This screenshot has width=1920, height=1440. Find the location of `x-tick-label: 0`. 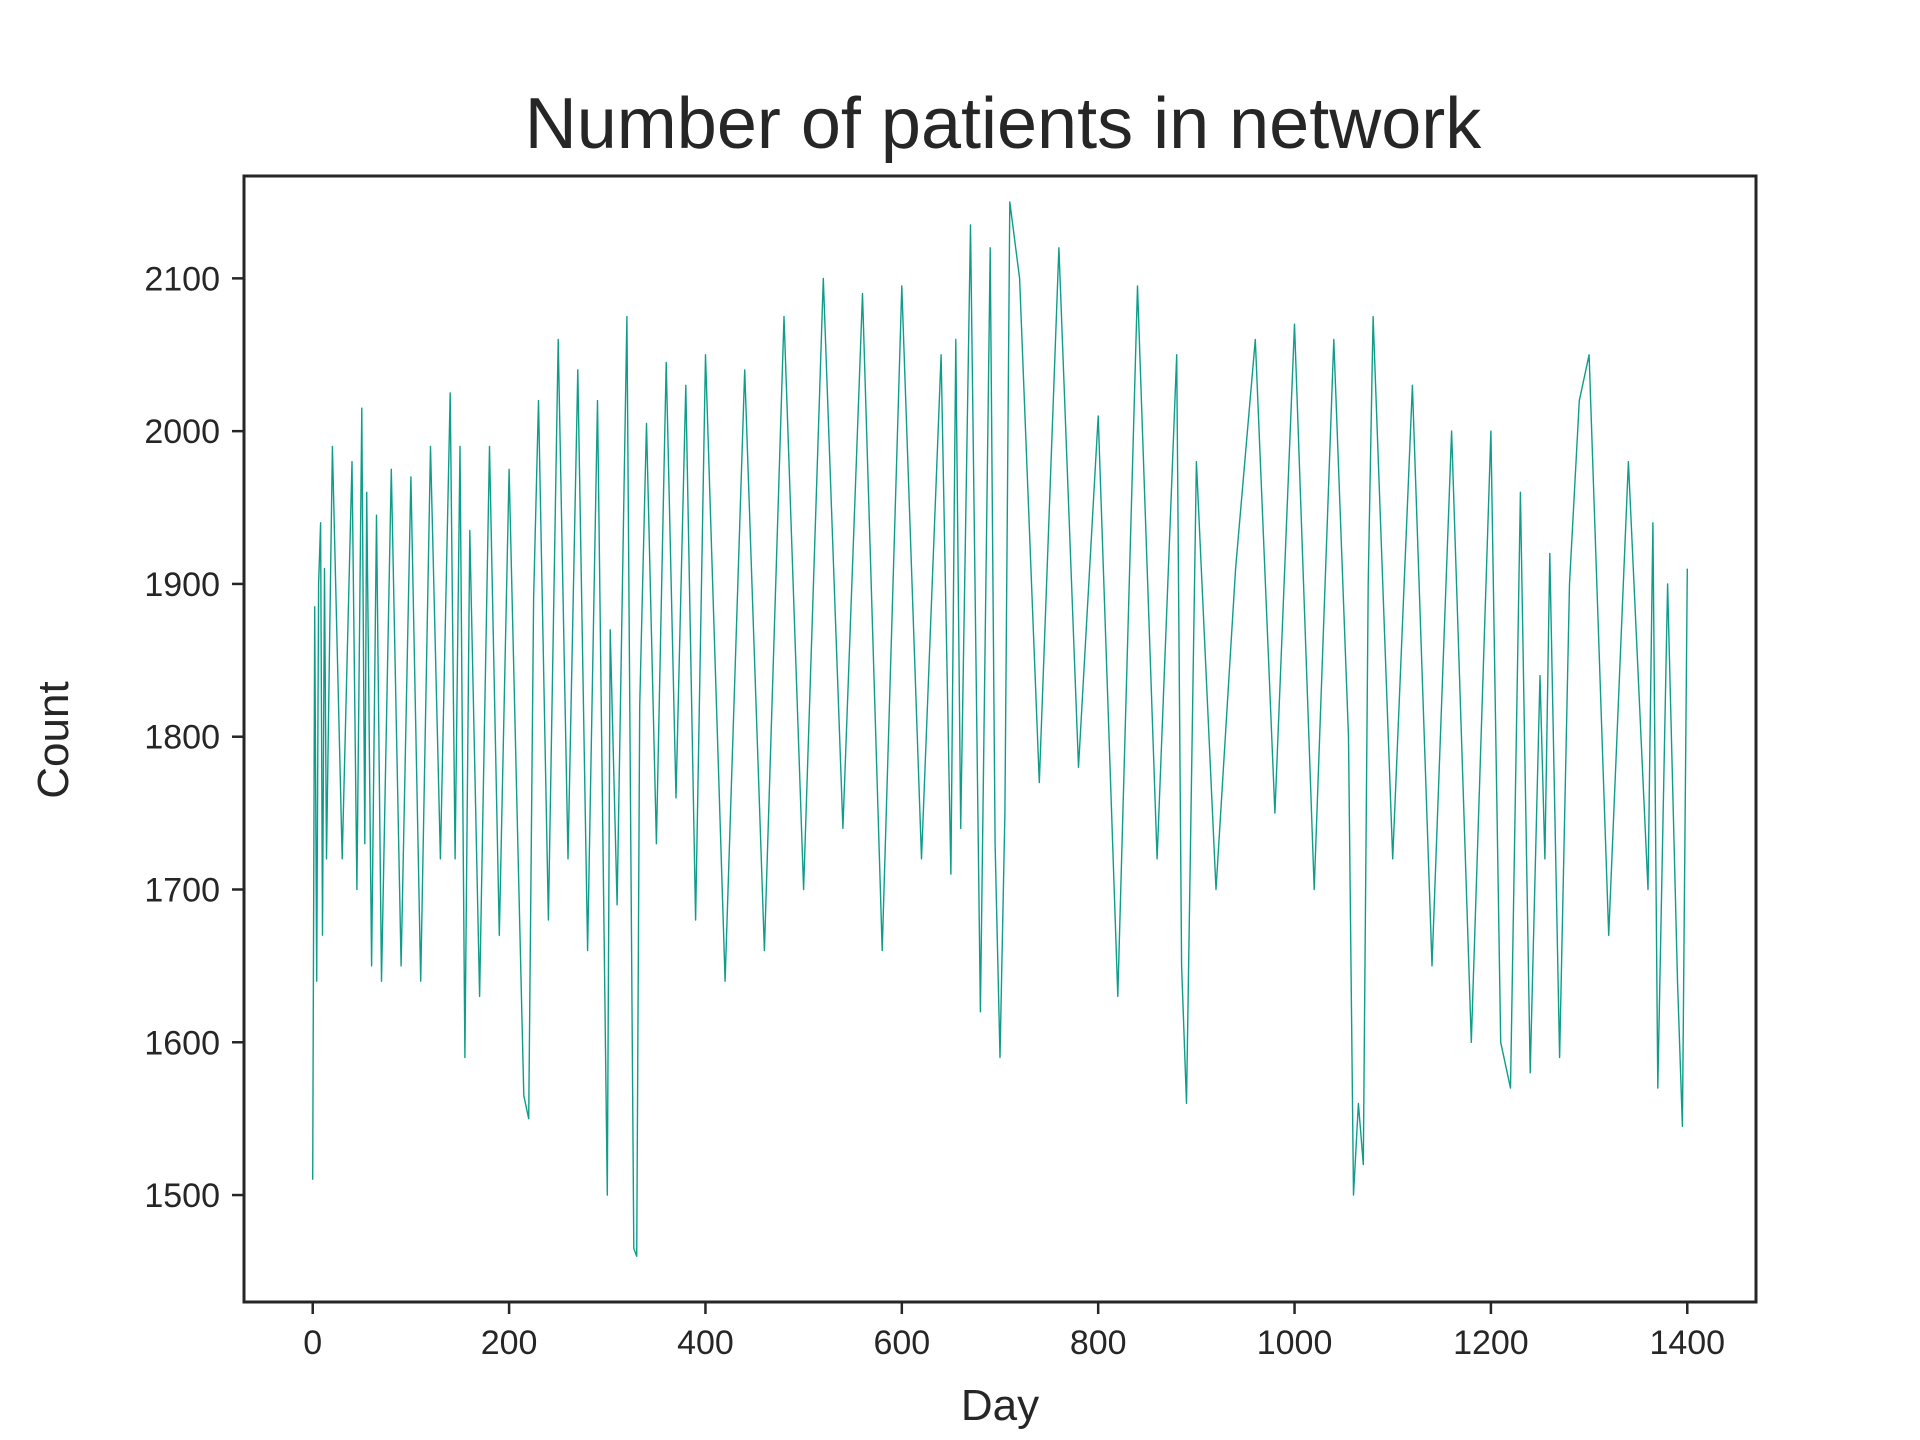

x-tick-label: 0 is located at coordinates (312, 1343).